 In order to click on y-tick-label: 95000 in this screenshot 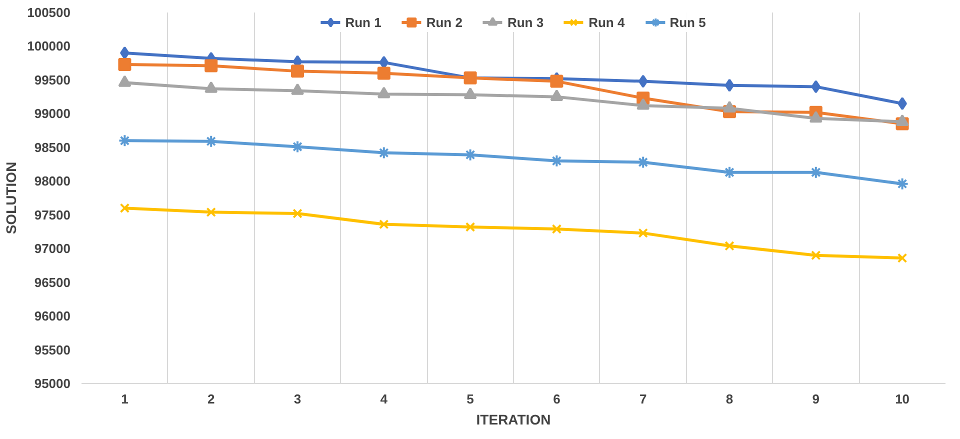, I will do `click(52, 383)`.